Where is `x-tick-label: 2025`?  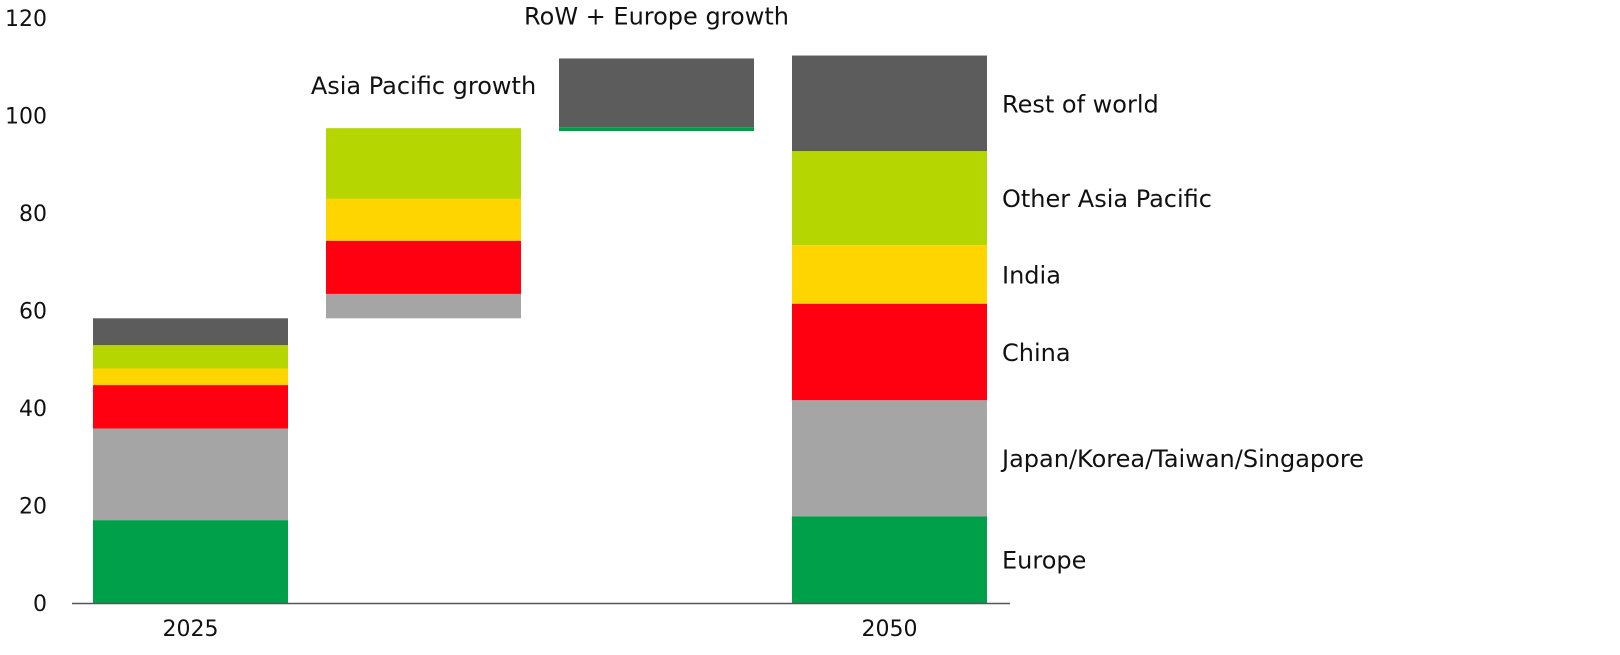
x-tick-label: 2025 is located at coordinates (191, 629).